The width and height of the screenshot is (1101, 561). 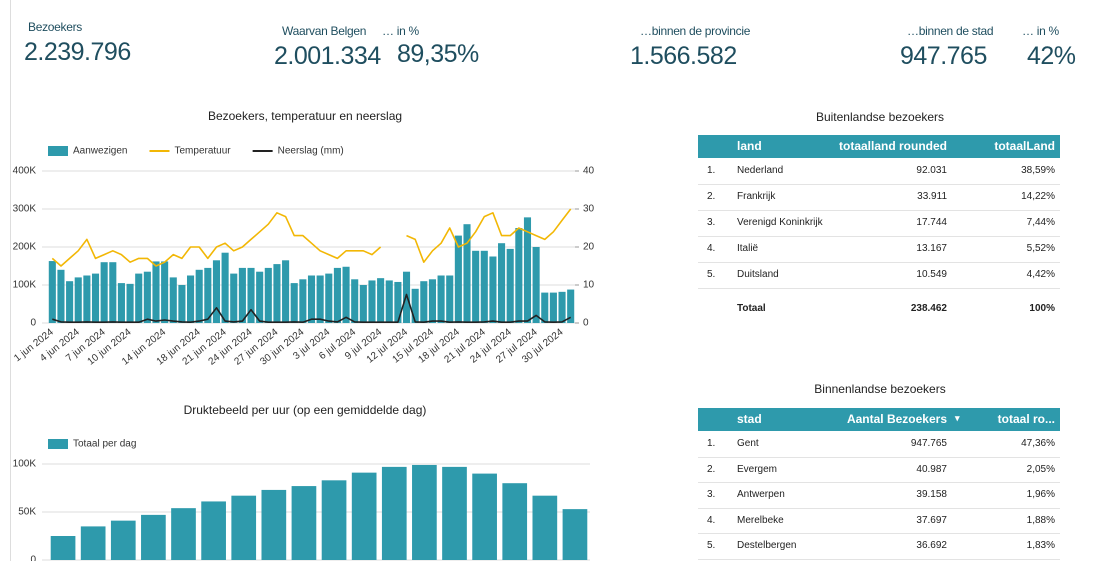 I want to click on kpi-value: 947.765, so click(x=943, y=56).